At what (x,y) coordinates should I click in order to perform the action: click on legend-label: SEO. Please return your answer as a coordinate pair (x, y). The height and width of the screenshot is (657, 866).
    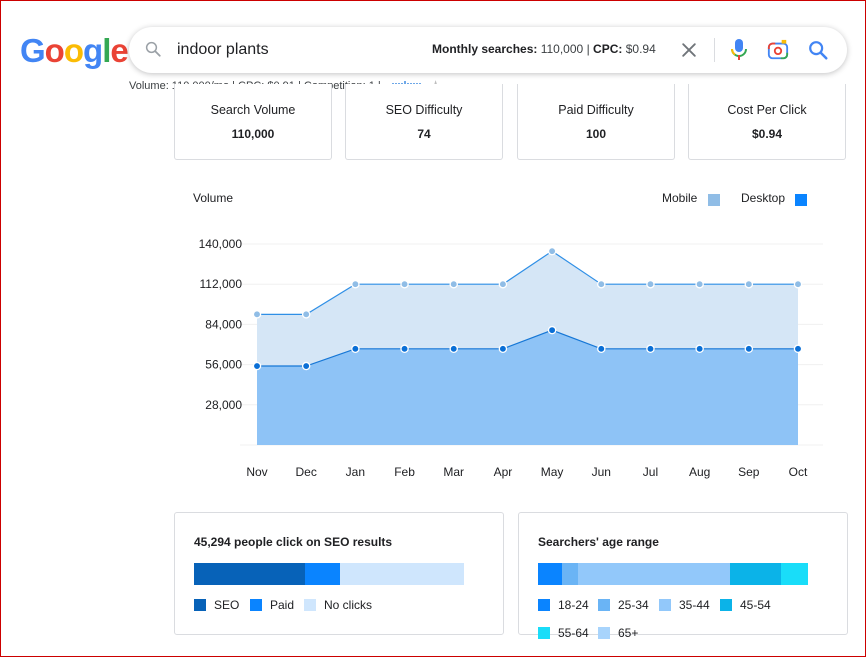
    Looking at the image, I should click on (227, 605).